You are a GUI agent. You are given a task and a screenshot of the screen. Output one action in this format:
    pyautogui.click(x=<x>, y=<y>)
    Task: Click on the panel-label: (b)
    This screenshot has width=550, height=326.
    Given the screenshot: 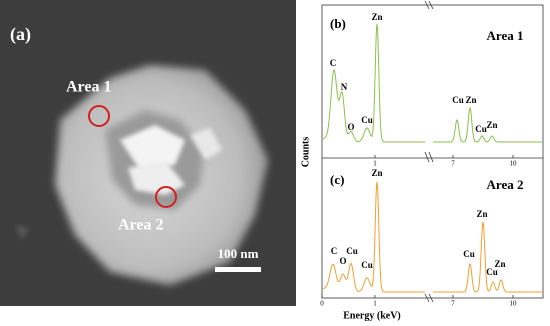 What is the action you would take?
    pyautogui.click(x=338, y=23)
    